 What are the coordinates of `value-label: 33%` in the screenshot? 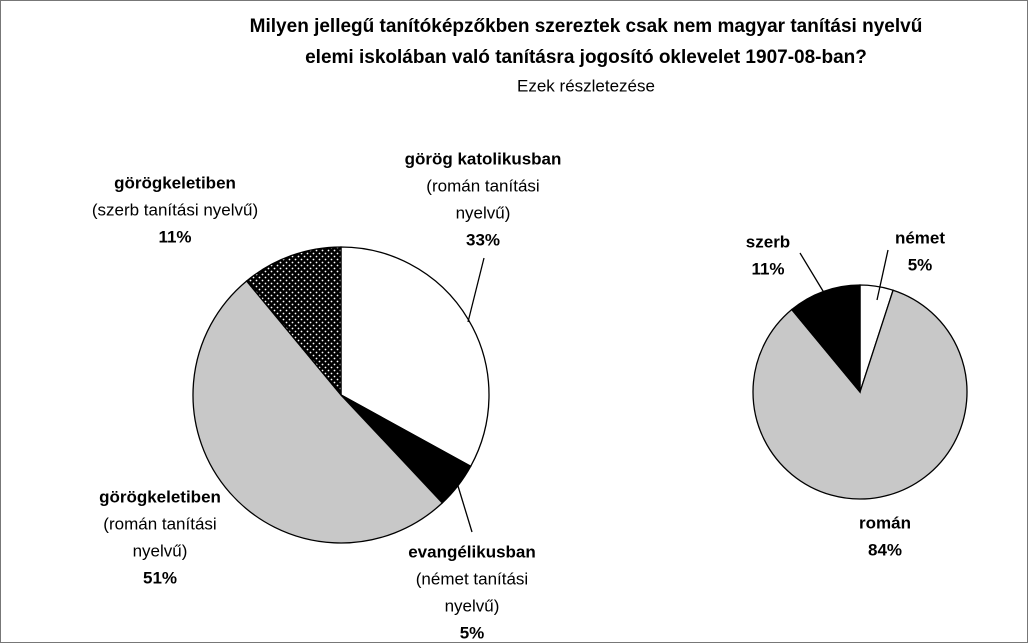 It's located at (483, 239).